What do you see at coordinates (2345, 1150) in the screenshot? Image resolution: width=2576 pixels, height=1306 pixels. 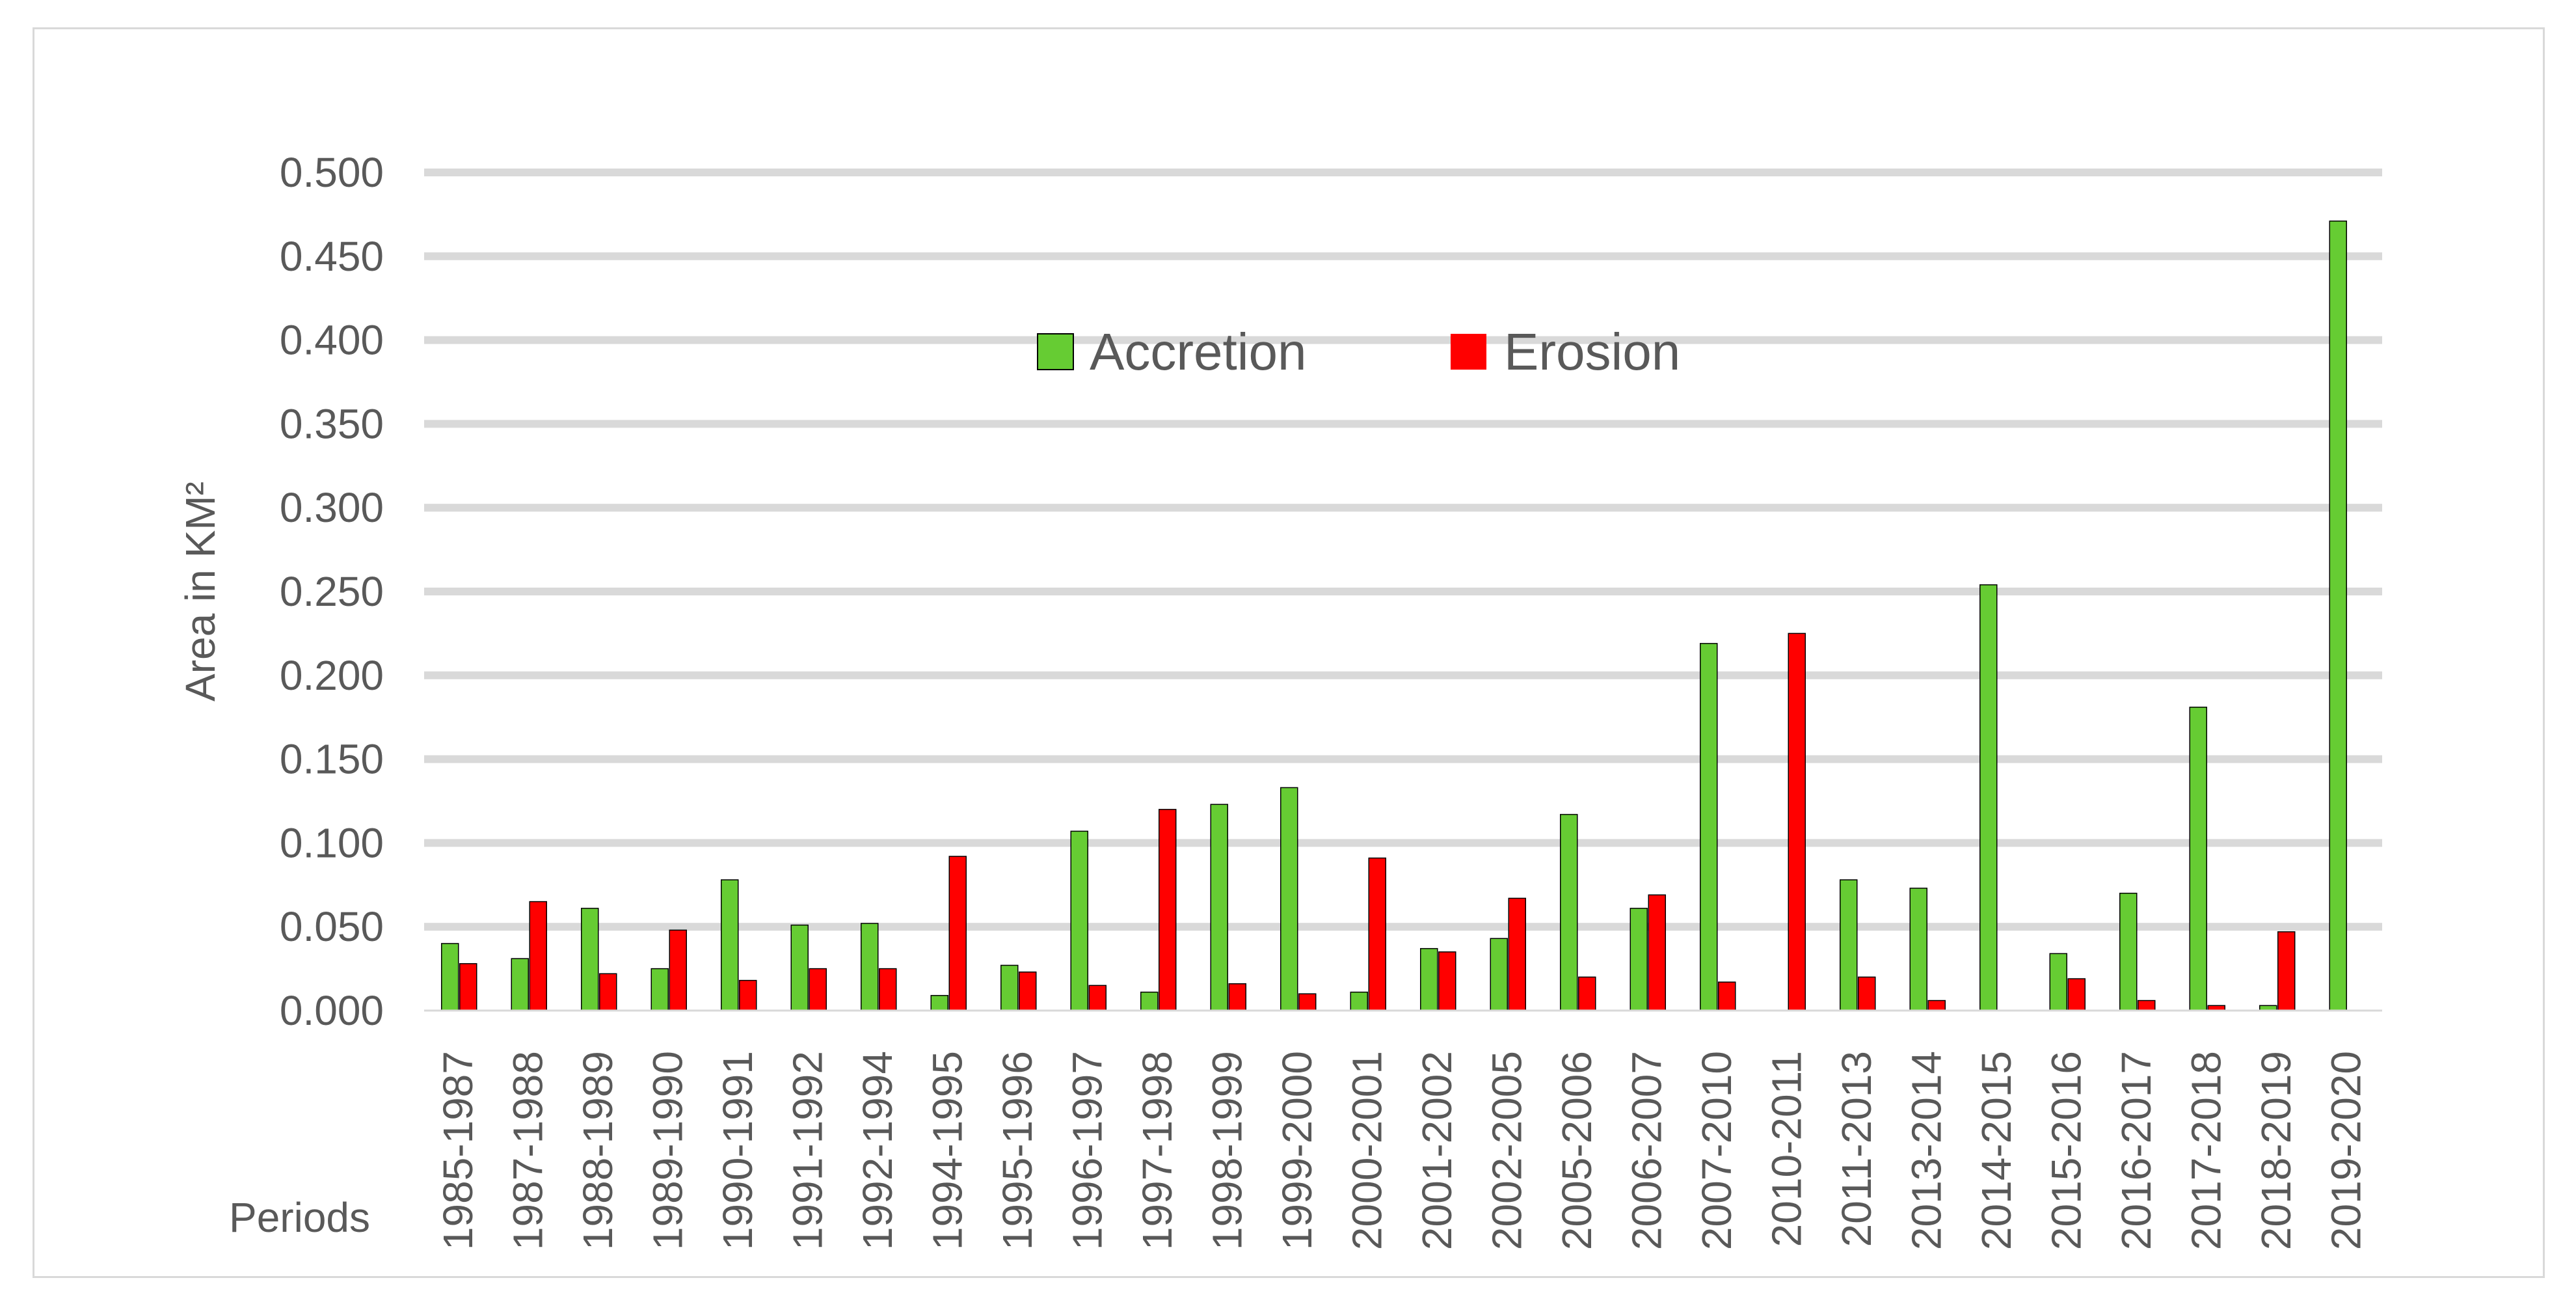 I see `x-tick-label: 2019-2020` at bounding box center [2345, 1150].